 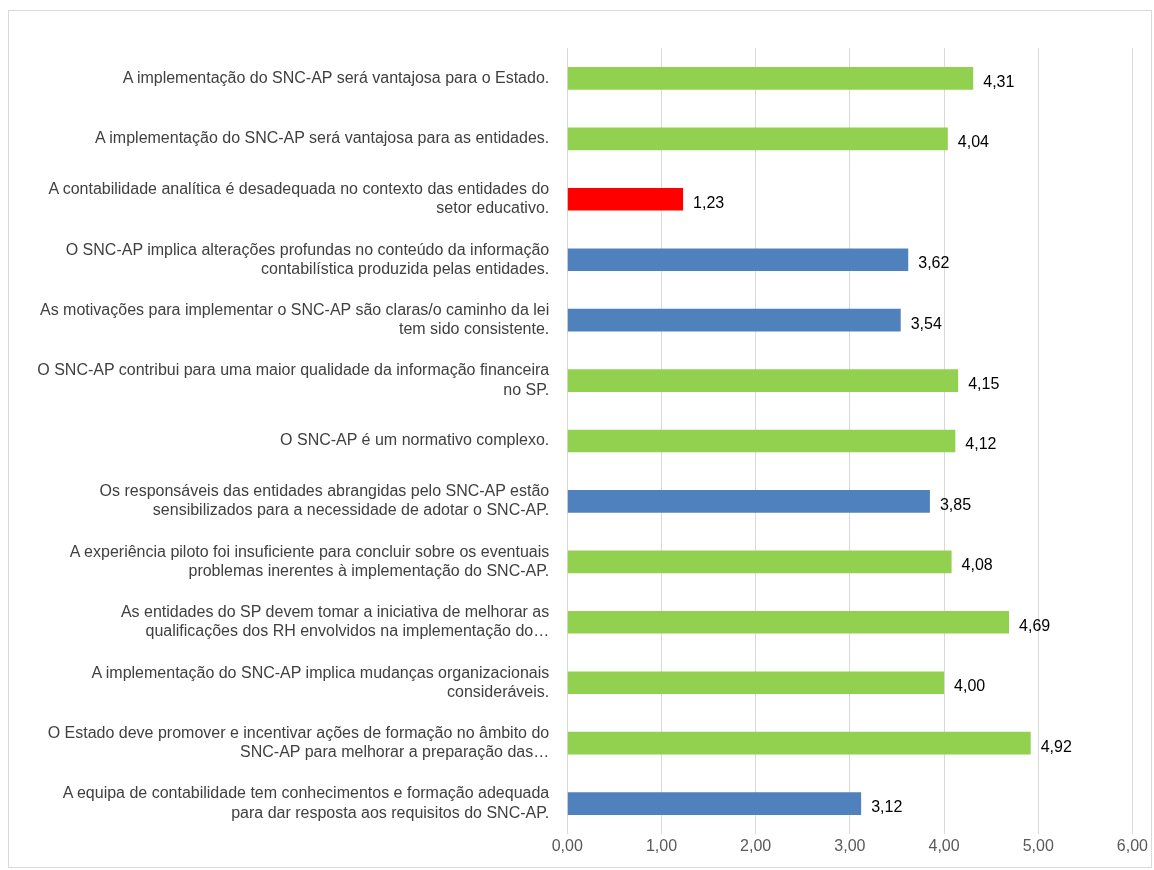 I want to click on x-tick-label: 1,00, so click(x=661, y=845).